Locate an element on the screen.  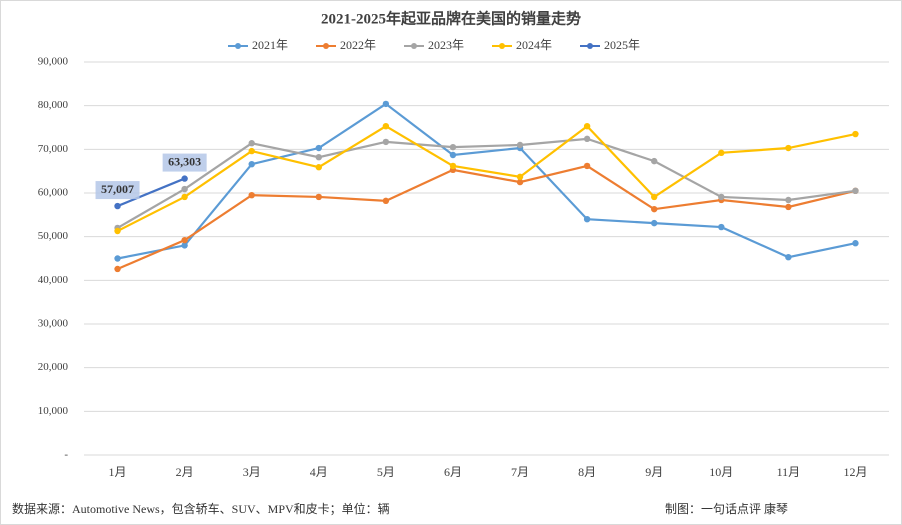
x-tick-label: 10月 is located at coordinates (721, 472).